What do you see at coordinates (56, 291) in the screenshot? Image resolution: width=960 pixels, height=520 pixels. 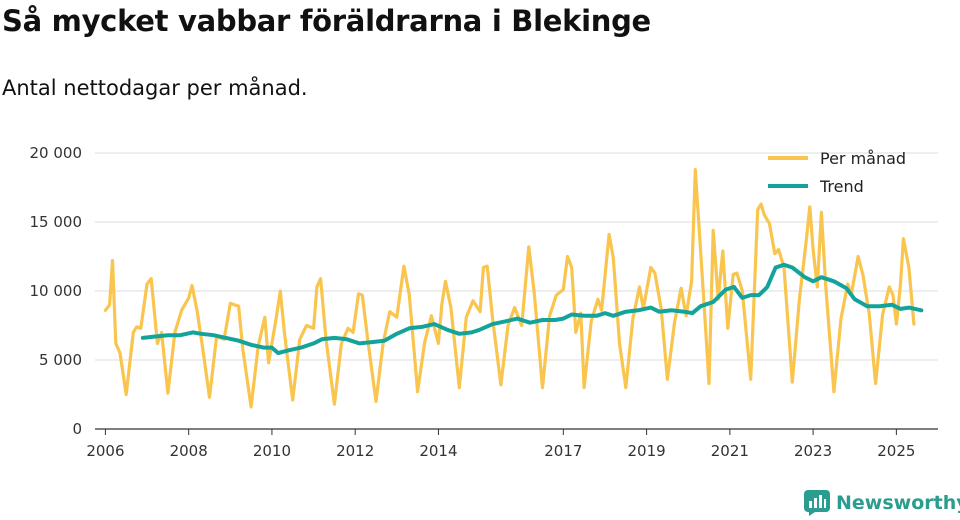 I see `y-tick-label: 10 000` at bounding box center [56, 291].